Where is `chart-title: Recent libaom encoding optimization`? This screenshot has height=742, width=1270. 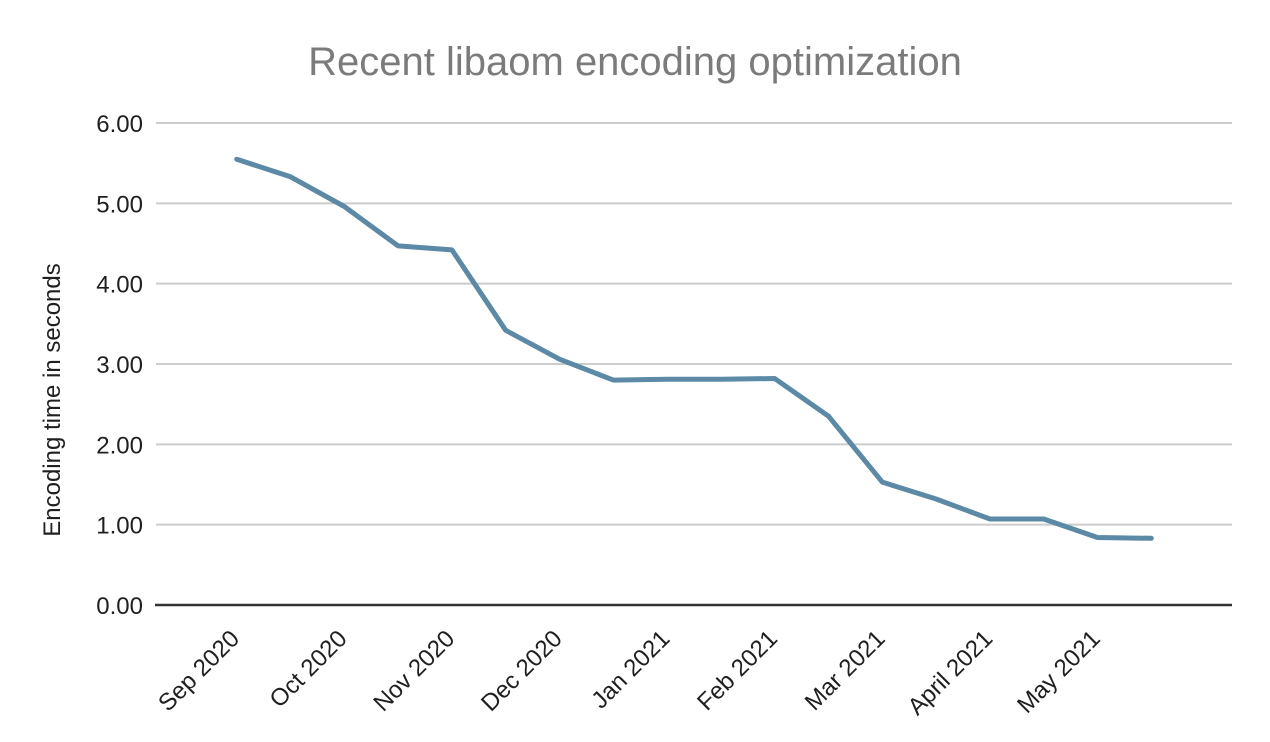
chart-title: Recent libaom encoding optimization is located at coordinates (635, 62).